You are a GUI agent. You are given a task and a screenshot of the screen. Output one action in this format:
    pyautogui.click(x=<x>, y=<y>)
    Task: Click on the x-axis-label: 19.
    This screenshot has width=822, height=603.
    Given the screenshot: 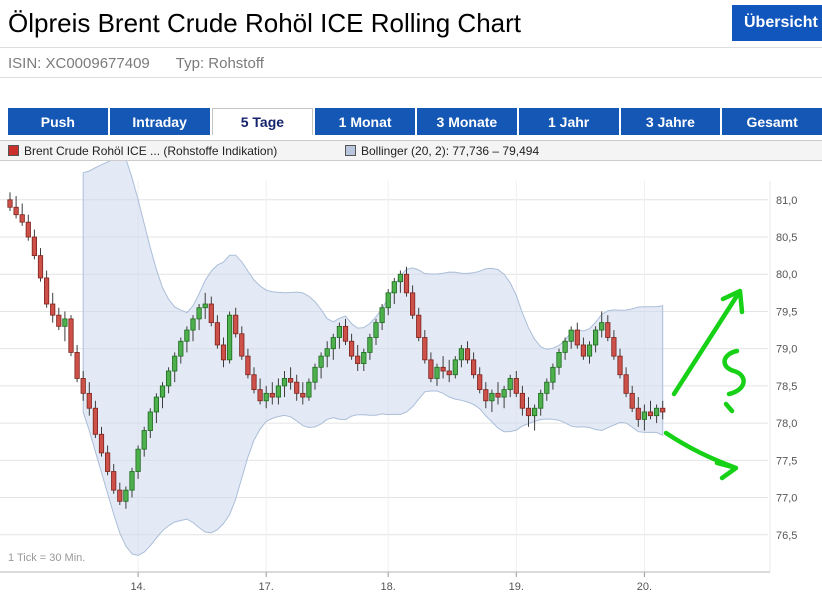 What is the action you would take?
    pyautogui.click(x=516, y=587)
    